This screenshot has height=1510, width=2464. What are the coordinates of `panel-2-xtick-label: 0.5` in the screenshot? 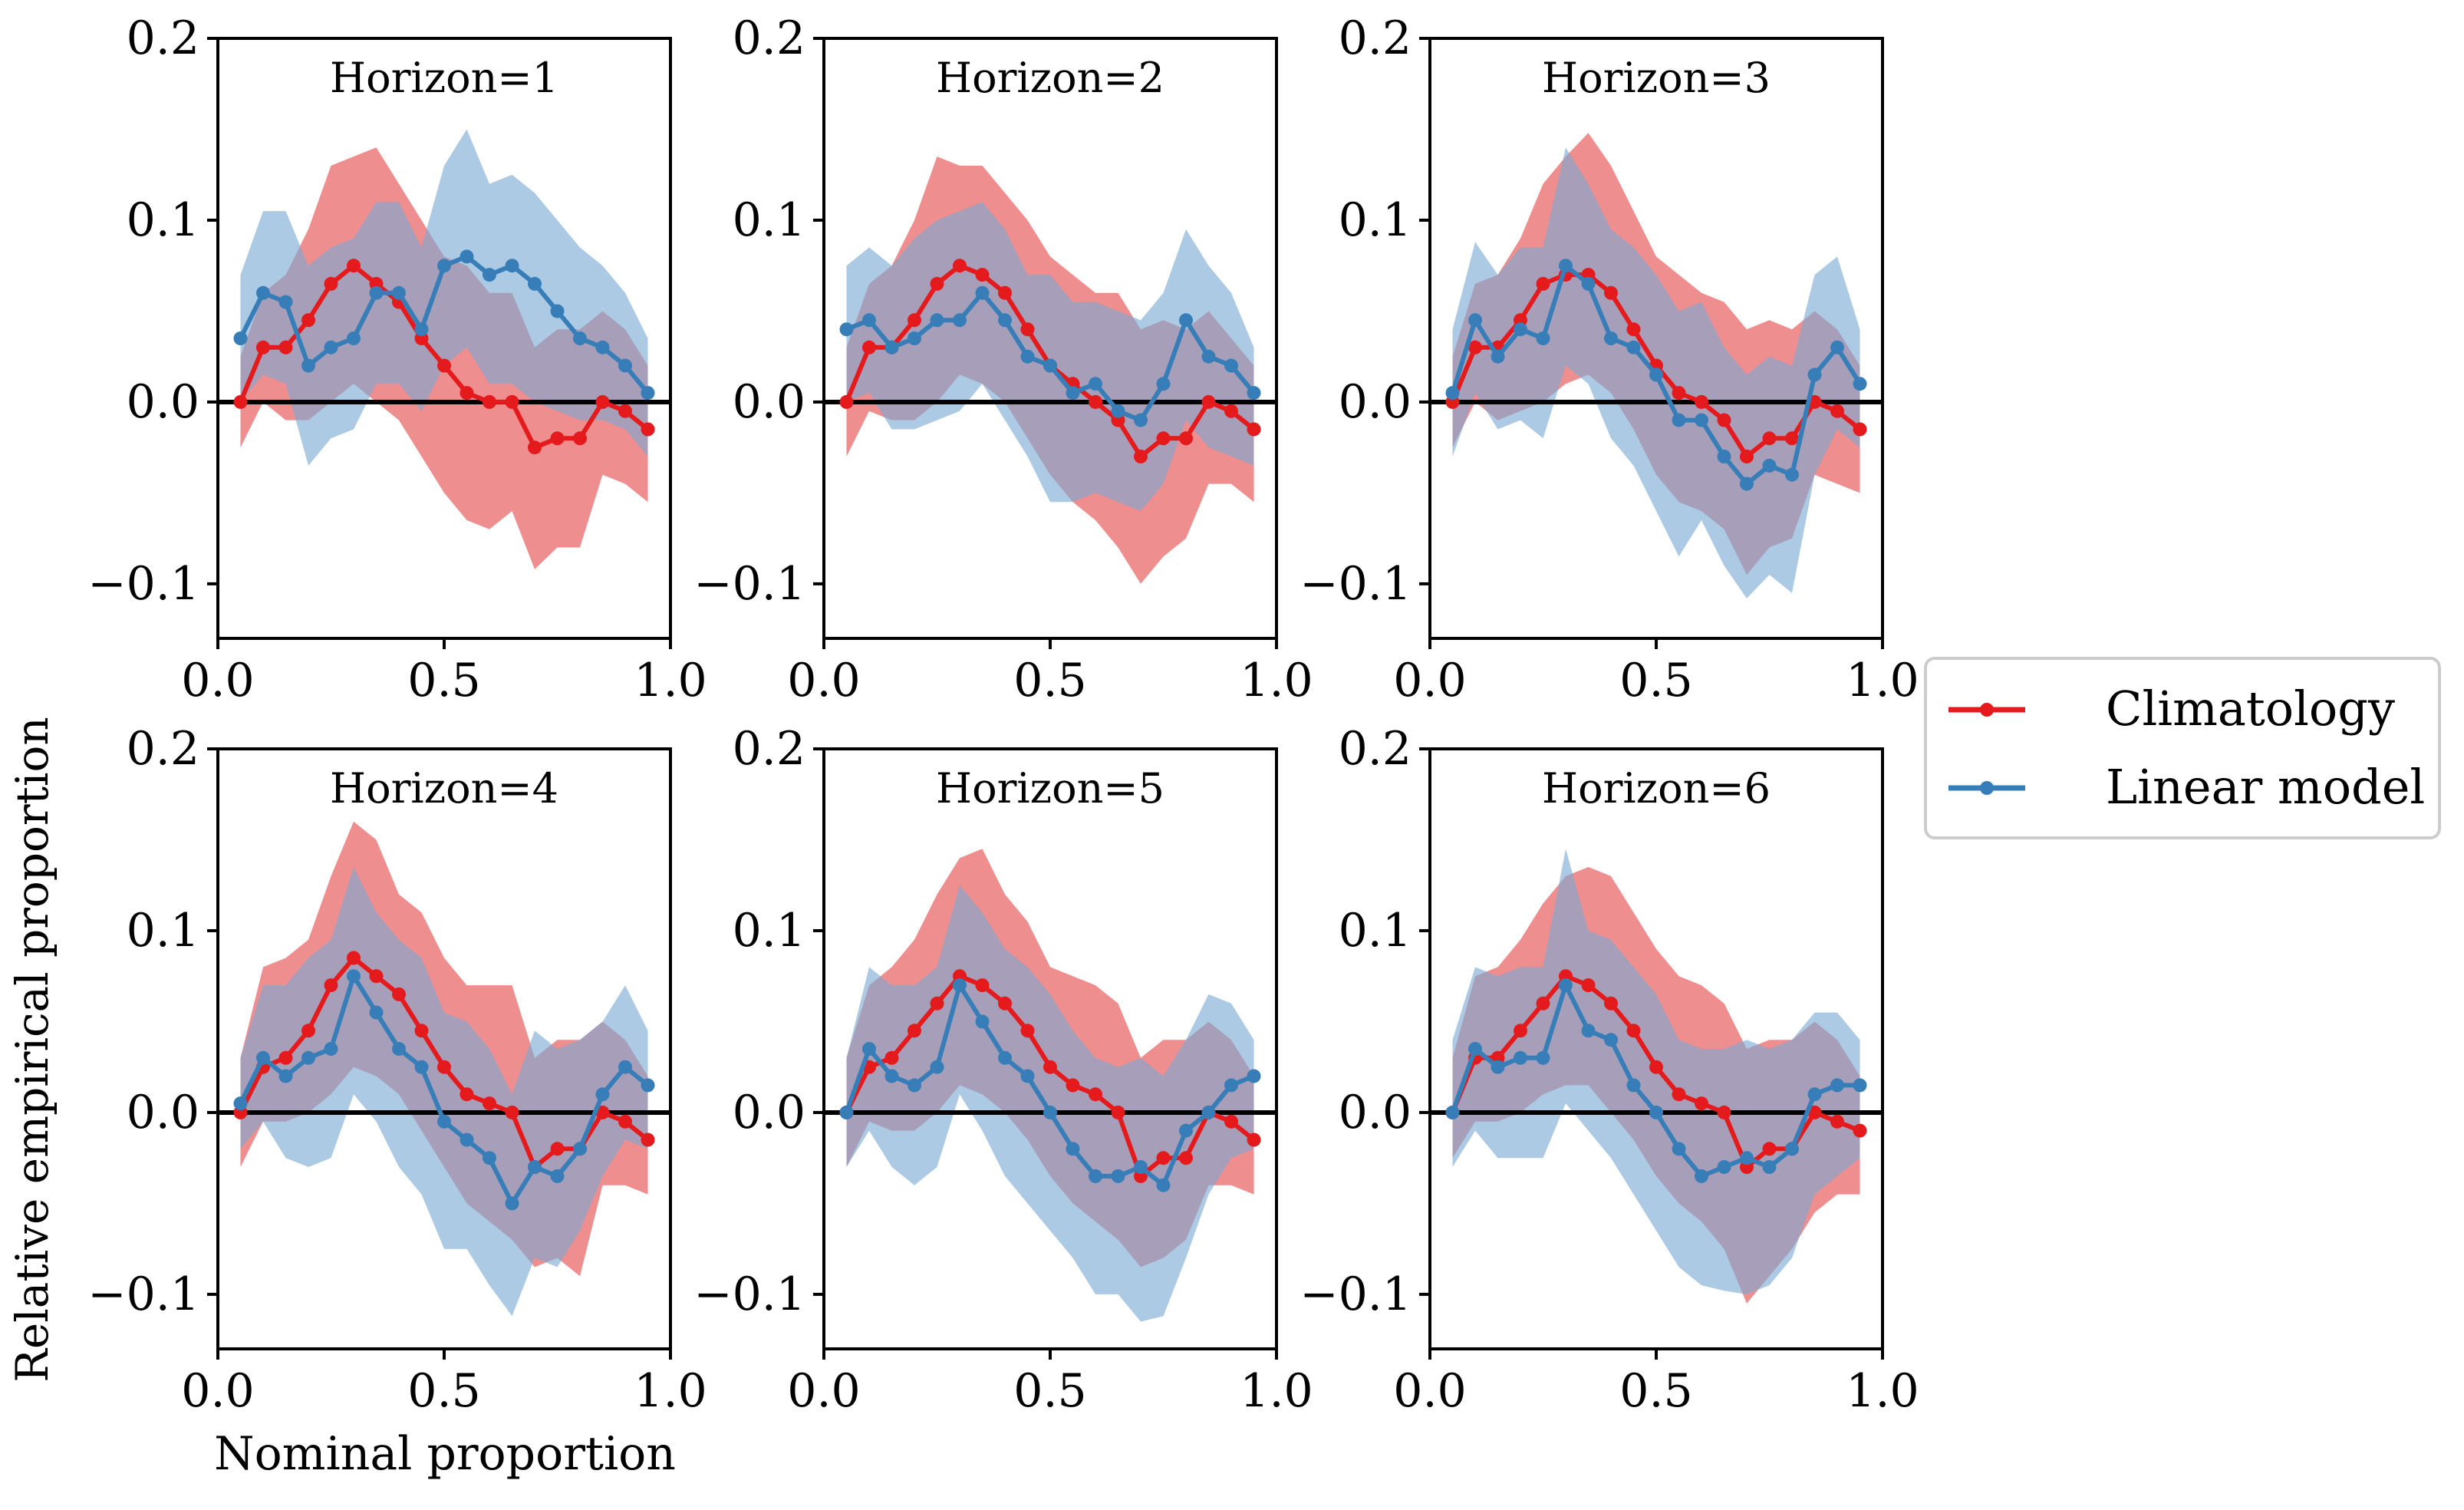 It's located at (1049, 680).